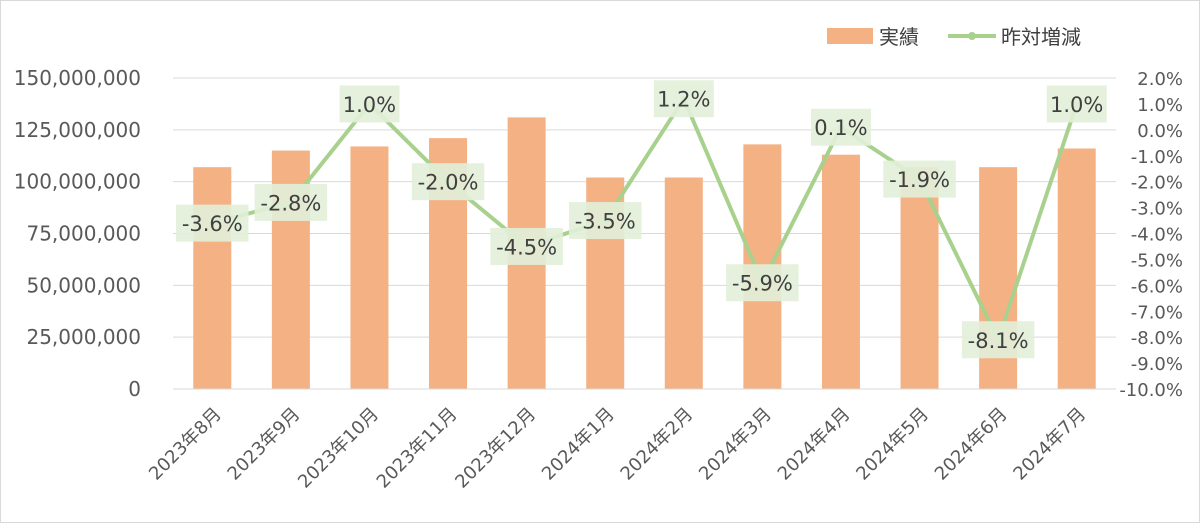 Image resolution: width=1200 pixels, height=524 pixels. What do you see at coordinates (972, 36) in the screenshot?
I see `legend-marker-yoy` at bounding box center [972, 36].